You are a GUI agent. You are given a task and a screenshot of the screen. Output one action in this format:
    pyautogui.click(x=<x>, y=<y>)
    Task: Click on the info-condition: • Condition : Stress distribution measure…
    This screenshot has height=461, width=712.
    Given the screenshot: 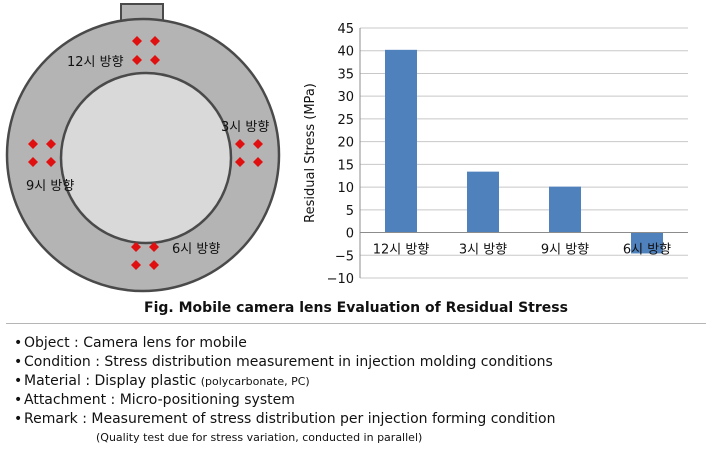 What is the action you would take?
    pyautogui.click(x=359, y=362)
    